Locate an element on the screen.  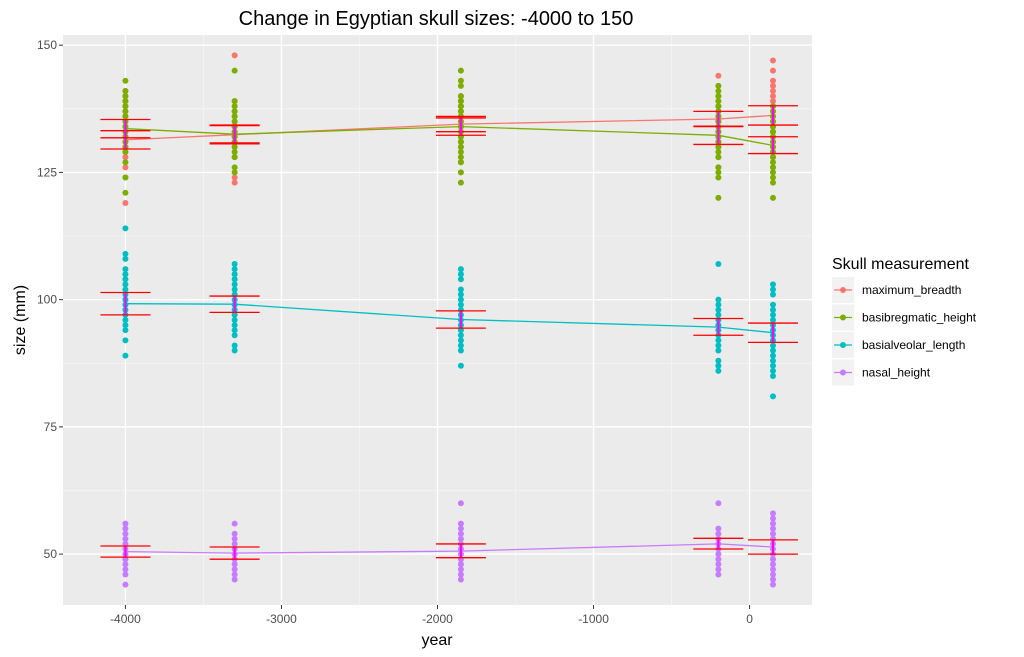
y-tick-label: 50 is located at coordinates (51, 554).